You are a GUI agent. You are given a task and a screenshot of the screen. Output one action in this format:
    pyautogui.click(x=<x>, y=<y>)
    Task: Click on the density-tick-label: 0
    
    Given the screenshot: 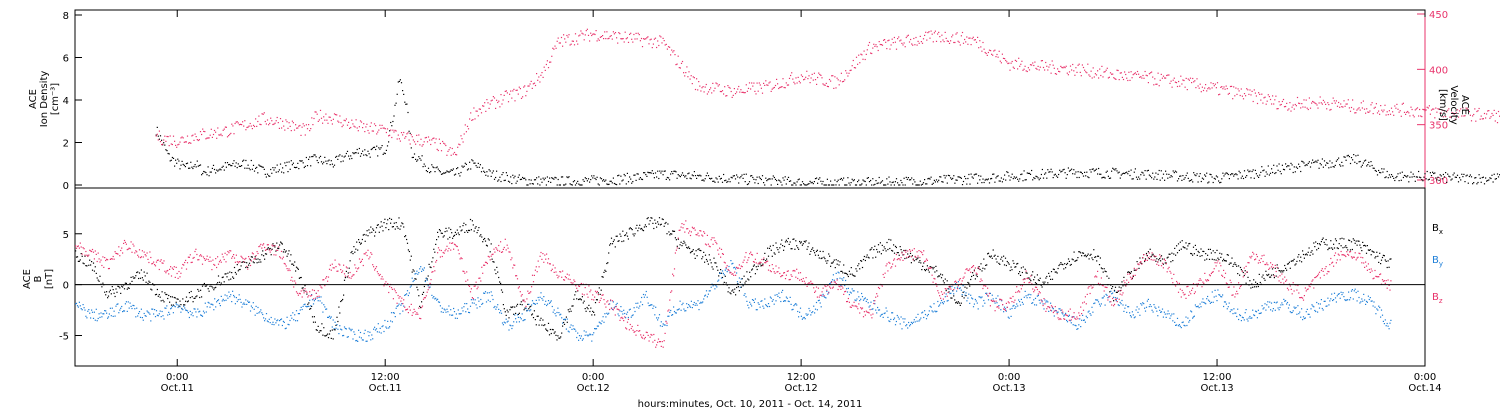 What is the action you would take?
    pyautogui.click(x=66, y=186)
    